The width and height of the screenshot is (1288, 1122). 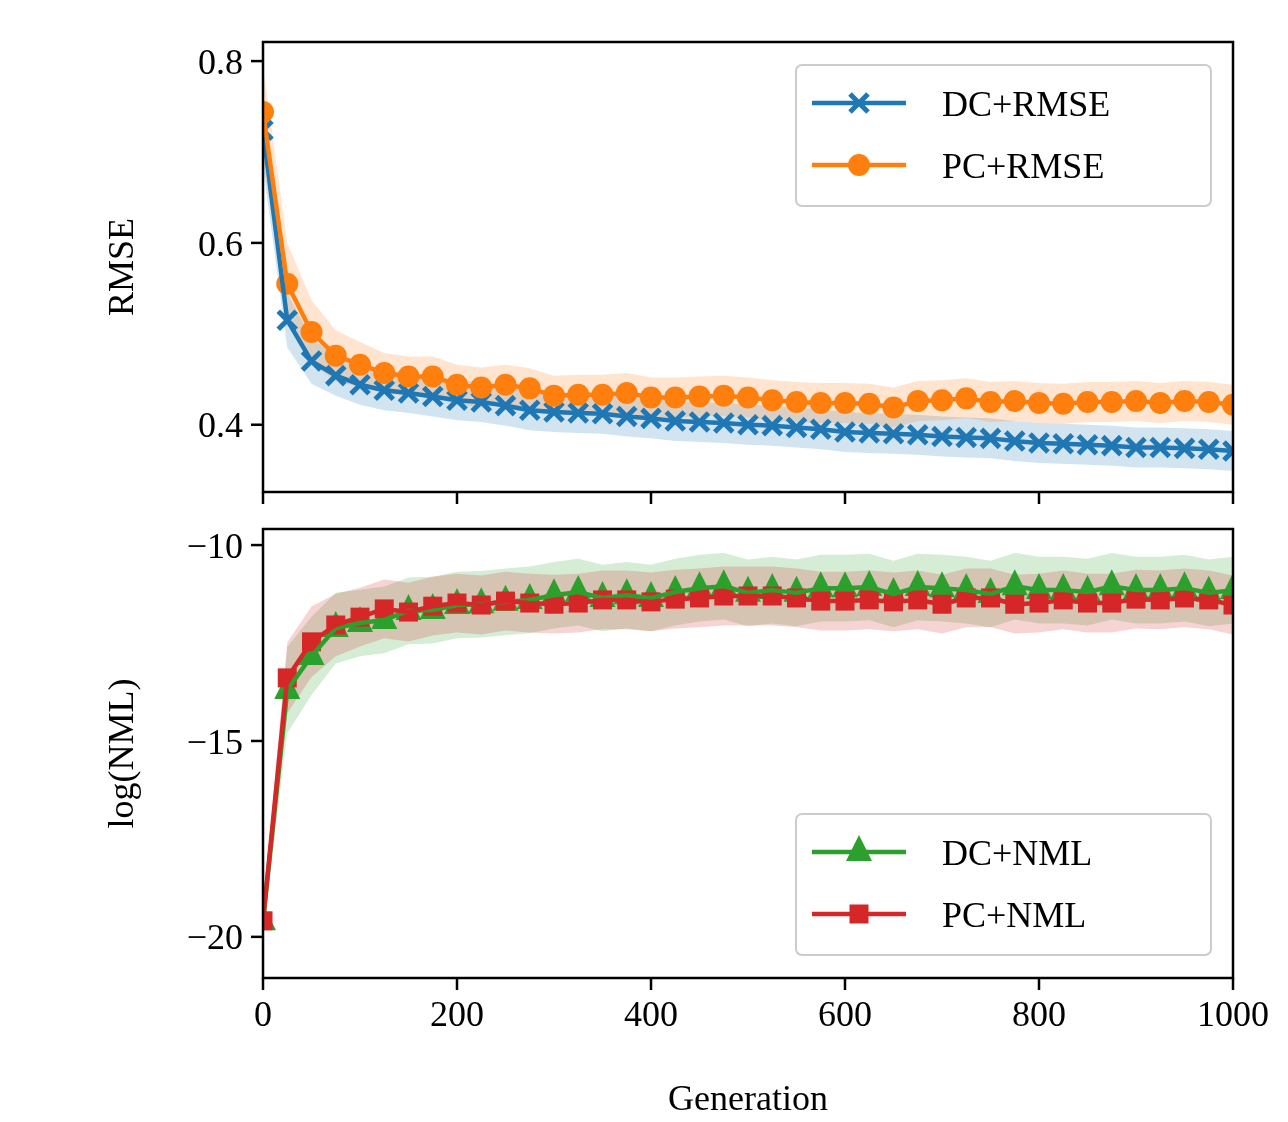 I want to click on y-axis-title: RMSE, so click(x=121, y=267).